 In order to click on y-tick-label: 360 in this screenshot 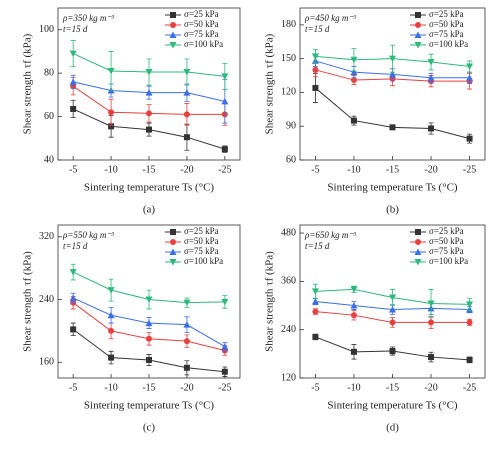, I will do `click(288, 281)`.